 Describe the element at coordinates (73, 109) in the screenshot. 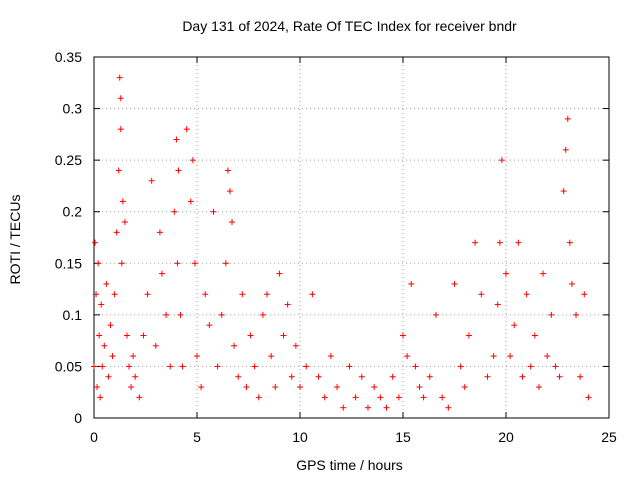

I see `y-tick-label: 0.3` at that location.